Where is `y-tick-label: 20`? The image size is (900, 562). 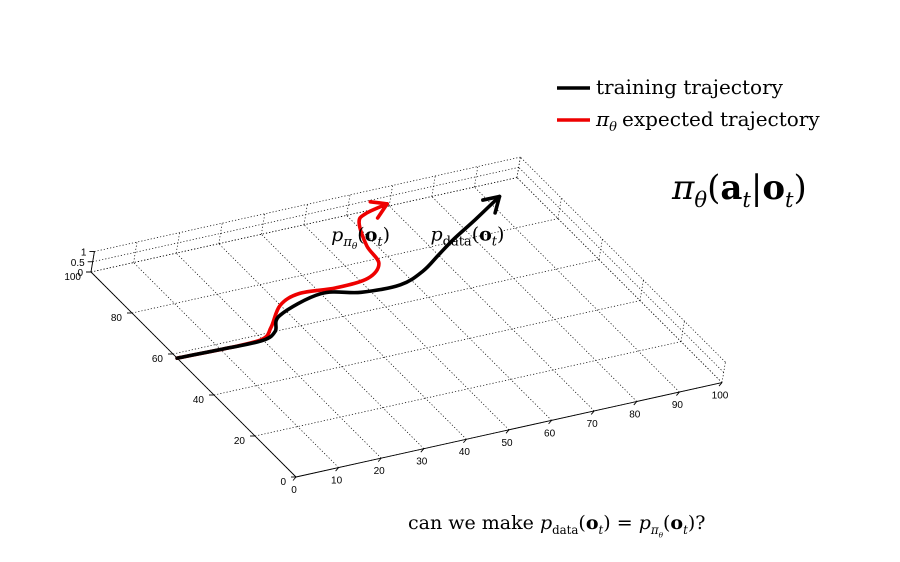
y-tick-label: 20 is located at coordinates (240, 441).